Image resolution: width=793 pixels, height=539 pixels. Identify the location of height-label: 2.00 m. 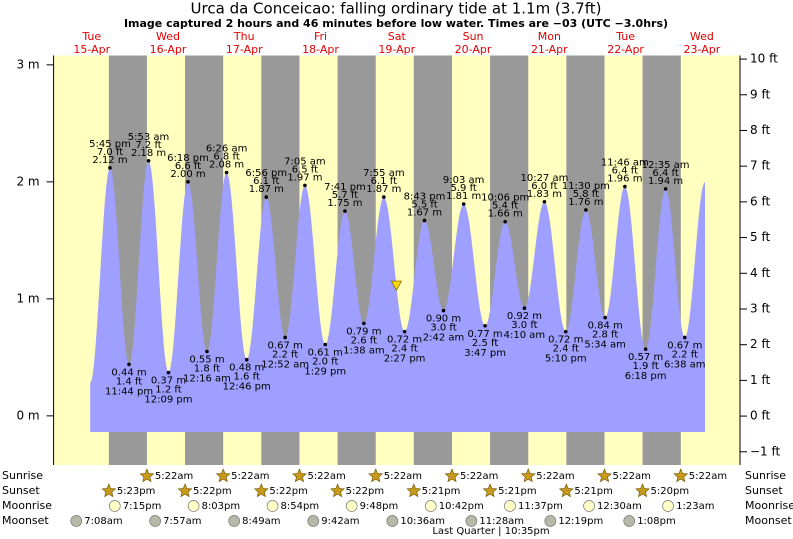
(187, 174).